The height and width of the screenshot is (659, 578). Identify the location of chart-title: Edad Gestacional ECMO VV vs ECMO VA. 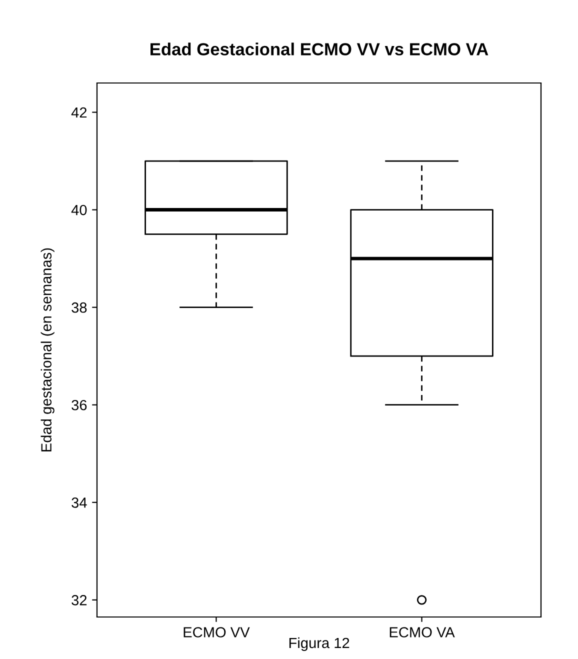
(319, 49).